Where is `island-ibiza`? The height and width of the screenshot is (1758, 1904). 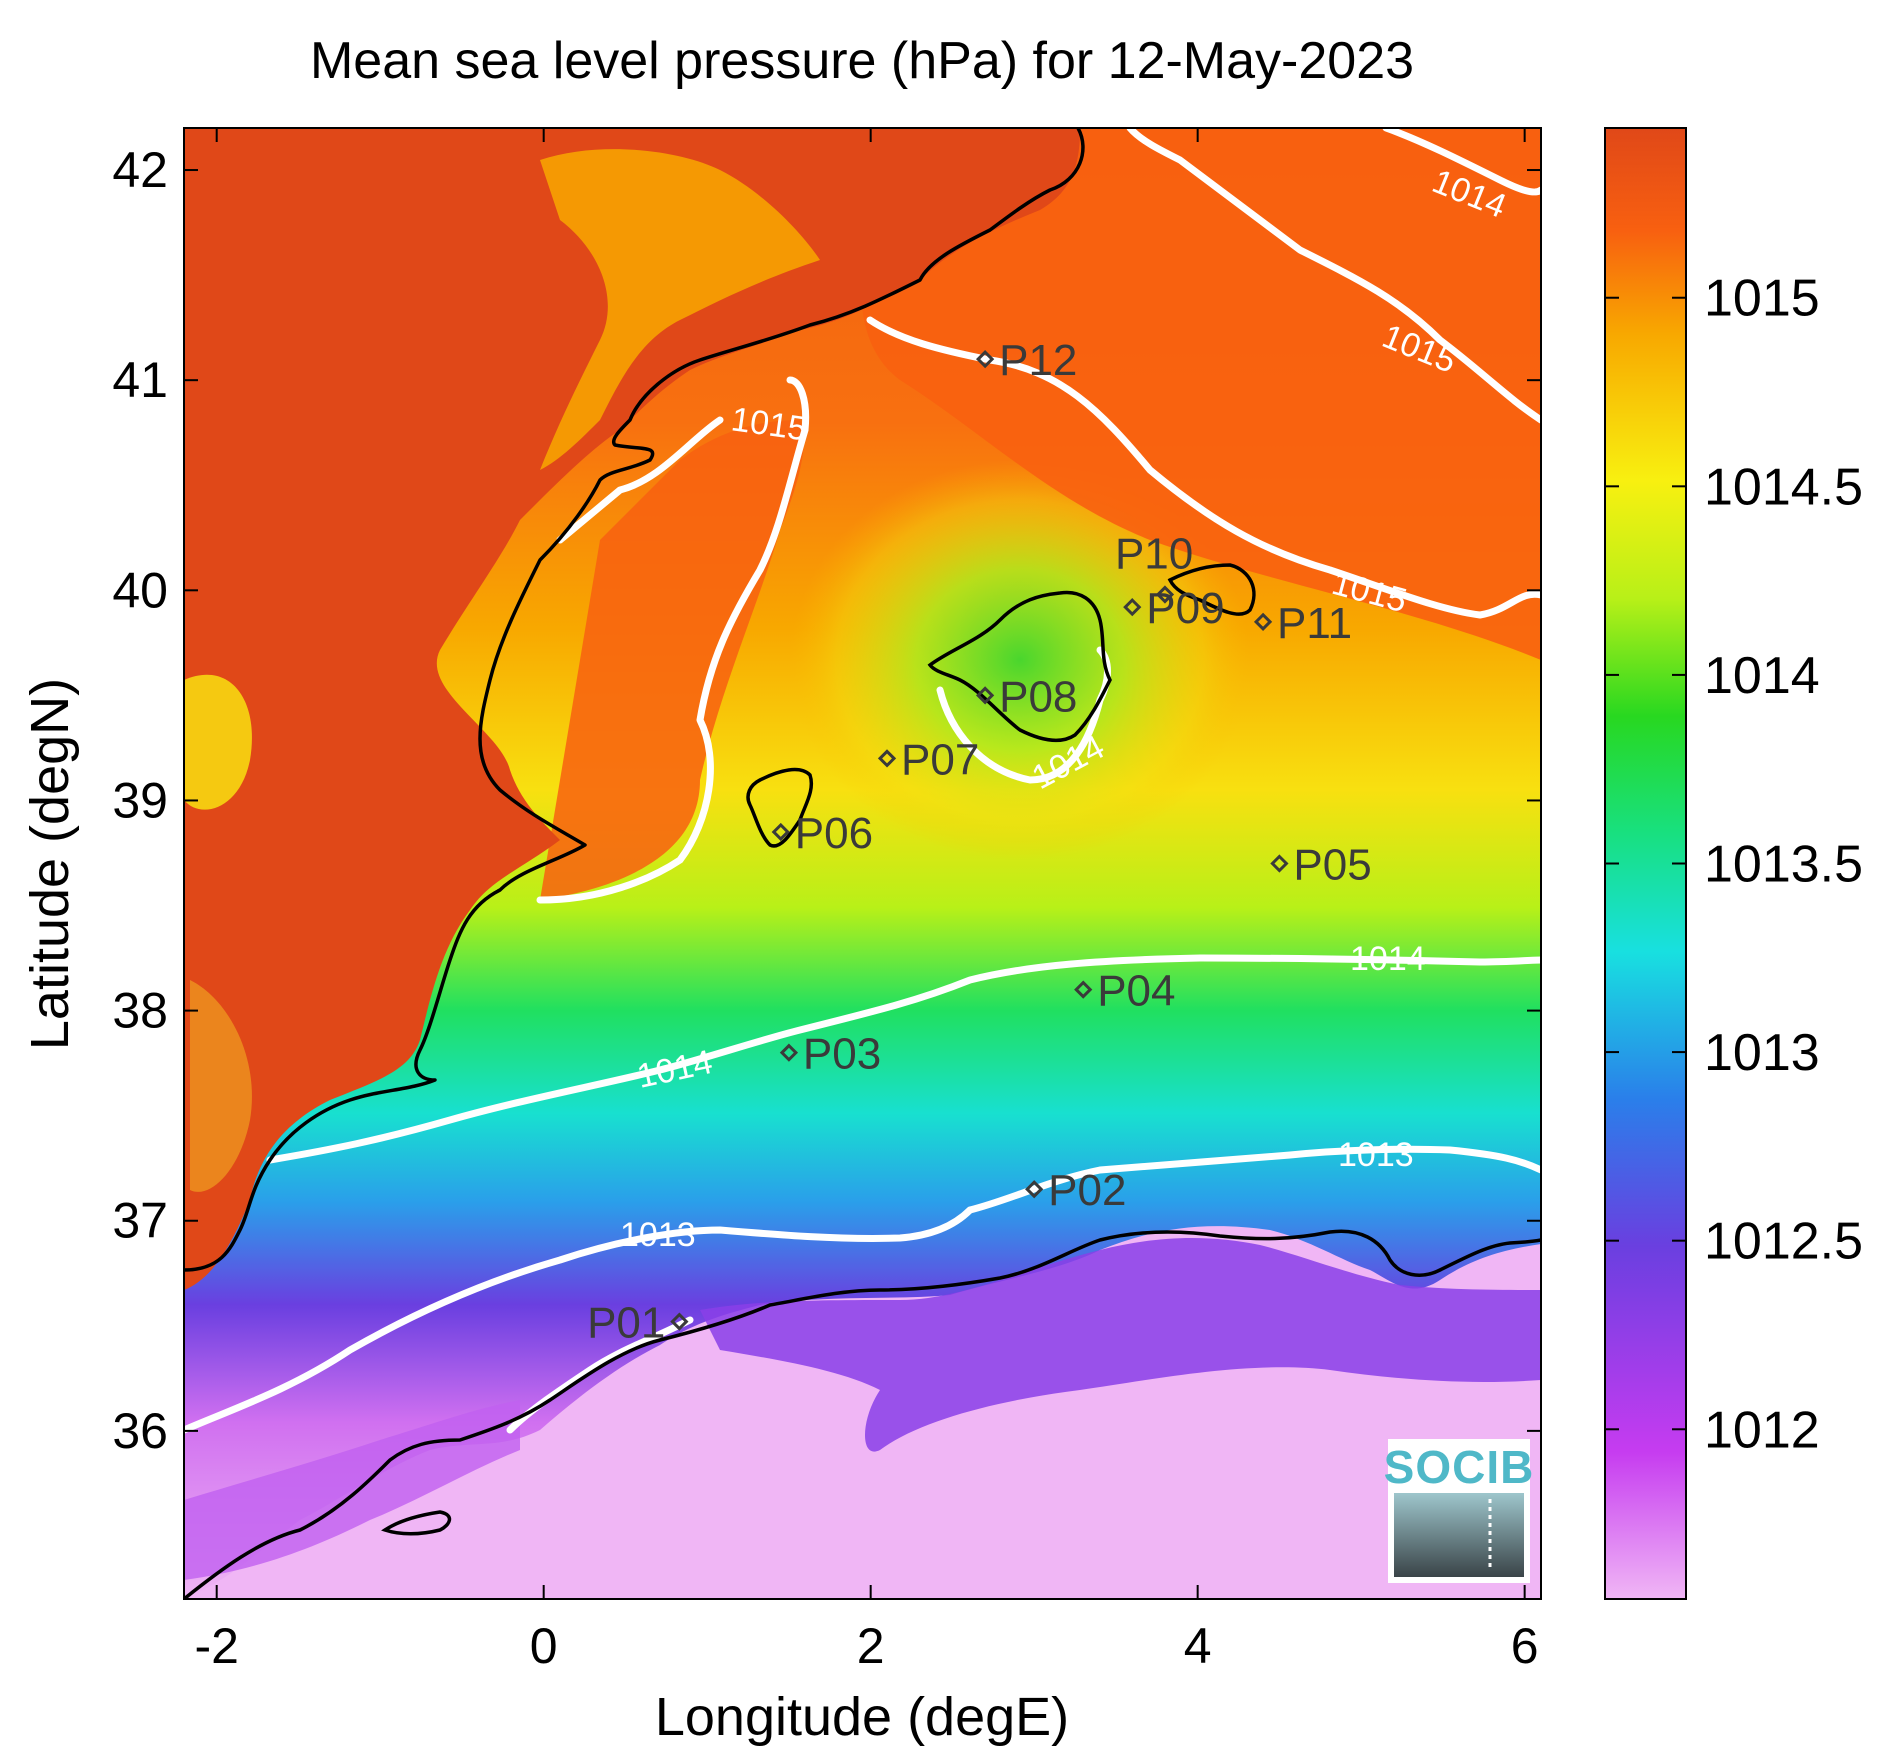
island-ibiza is located at coordinates (779, 807).